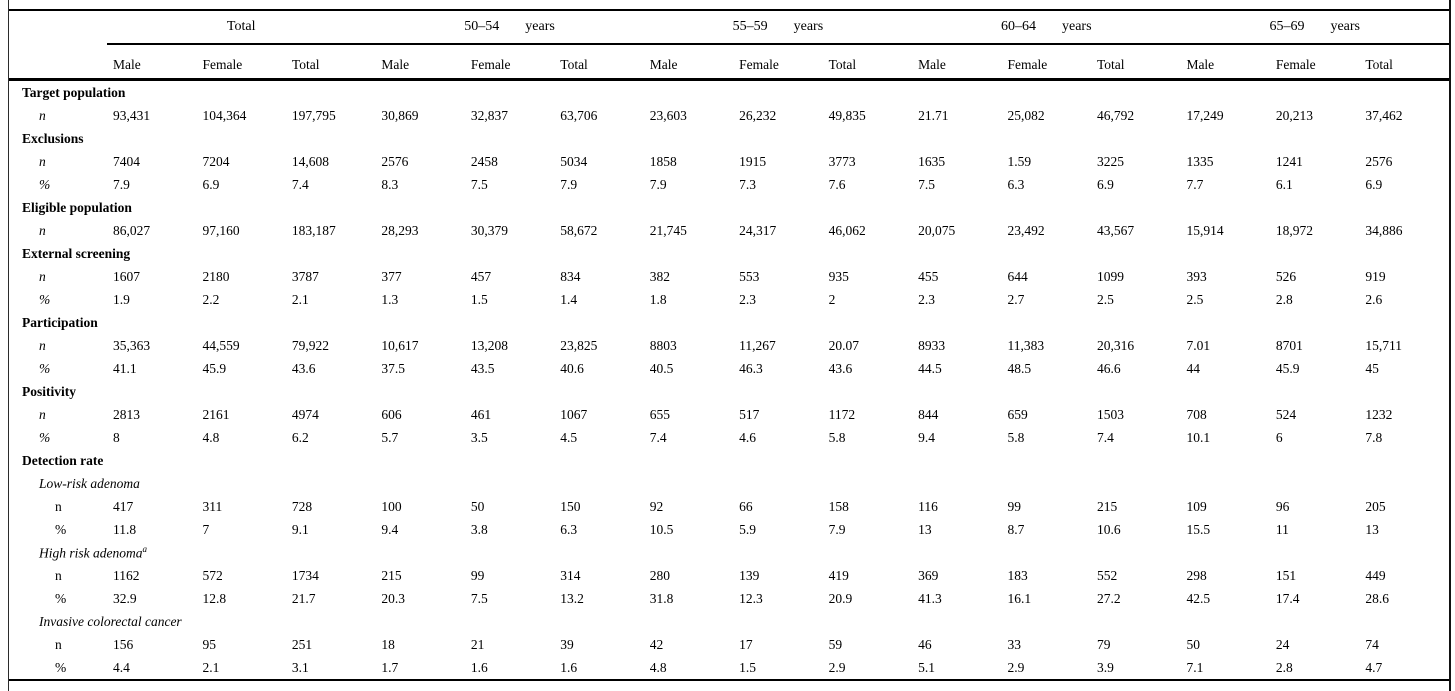 The width and height of the screenshot is (1455, 691). I want to click on table-row: Target population, so click(729, 92).